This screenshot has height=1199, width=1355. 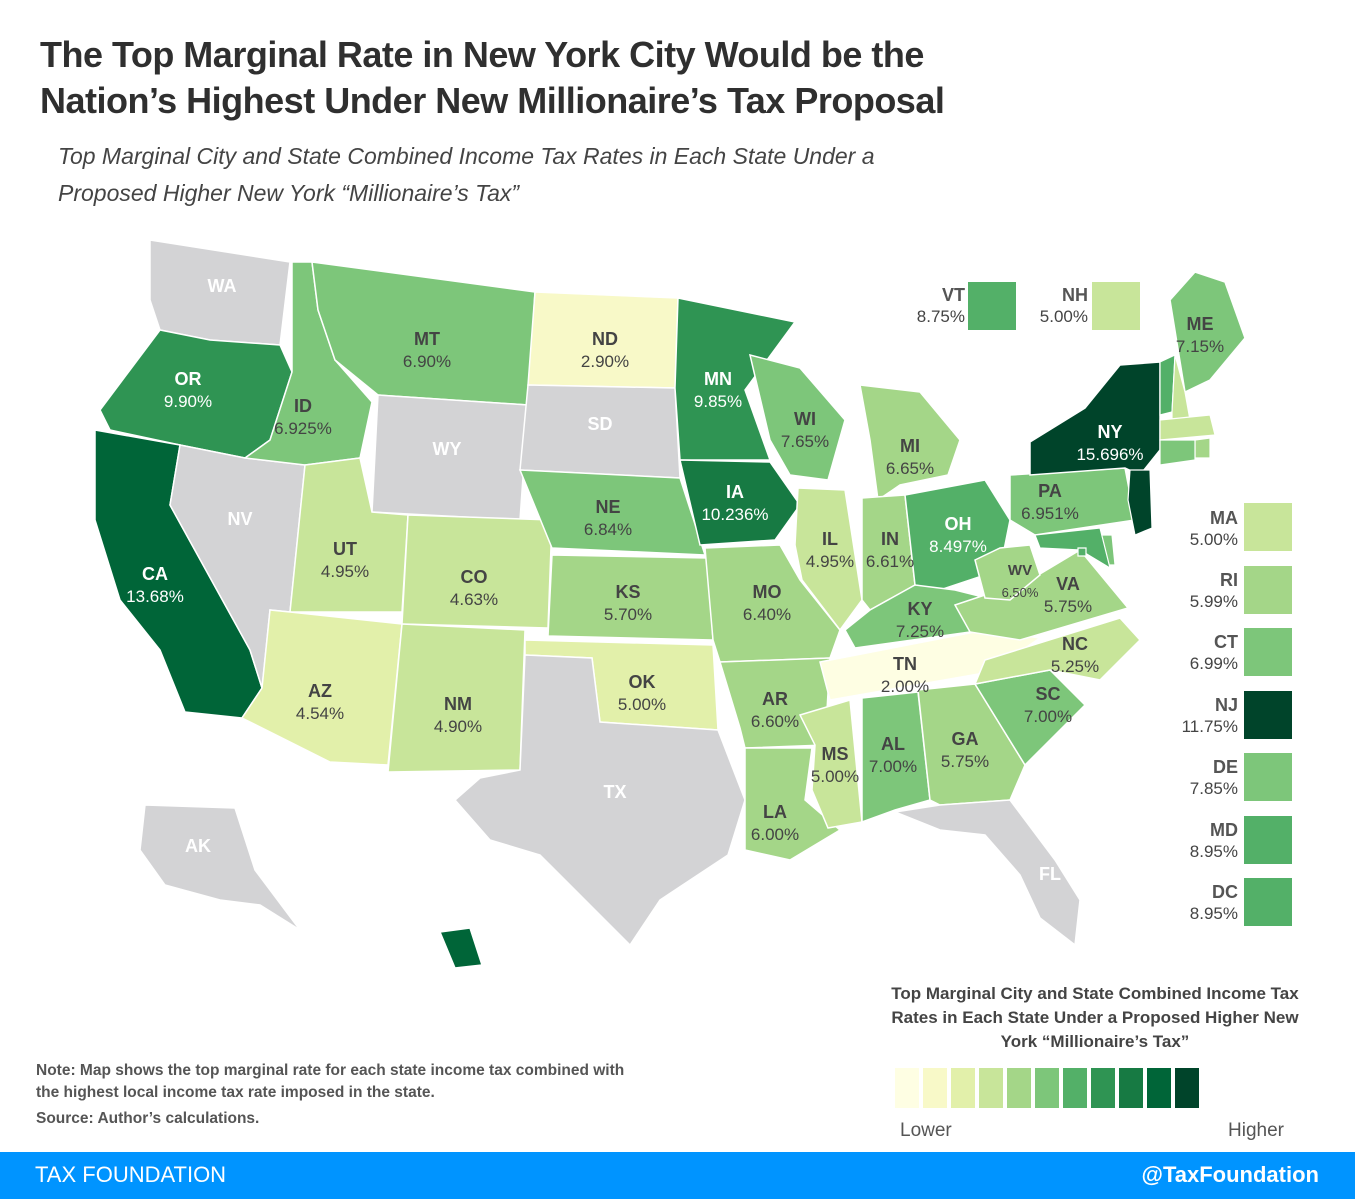 I want to click on footer-brand: TAX FOUNDATION, so click(x=131, y=1174).